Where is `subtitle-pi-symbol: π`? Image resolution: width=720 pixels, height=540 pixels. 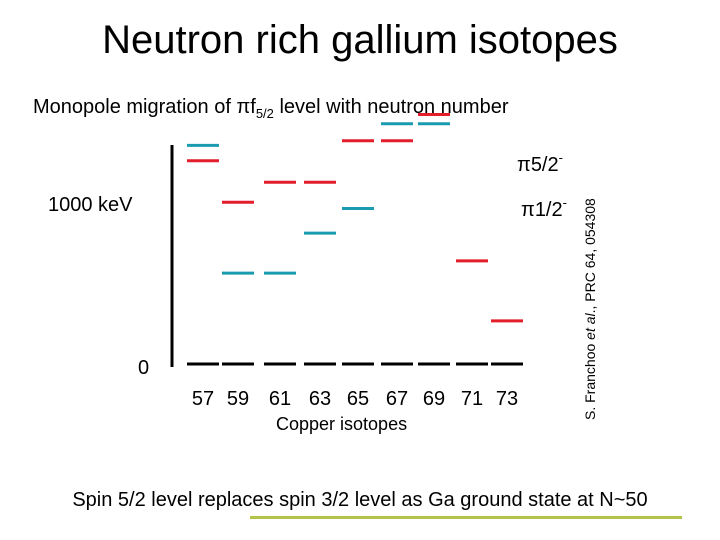 subtitle-pi-symbol: π is located at coordinates (243, 107).